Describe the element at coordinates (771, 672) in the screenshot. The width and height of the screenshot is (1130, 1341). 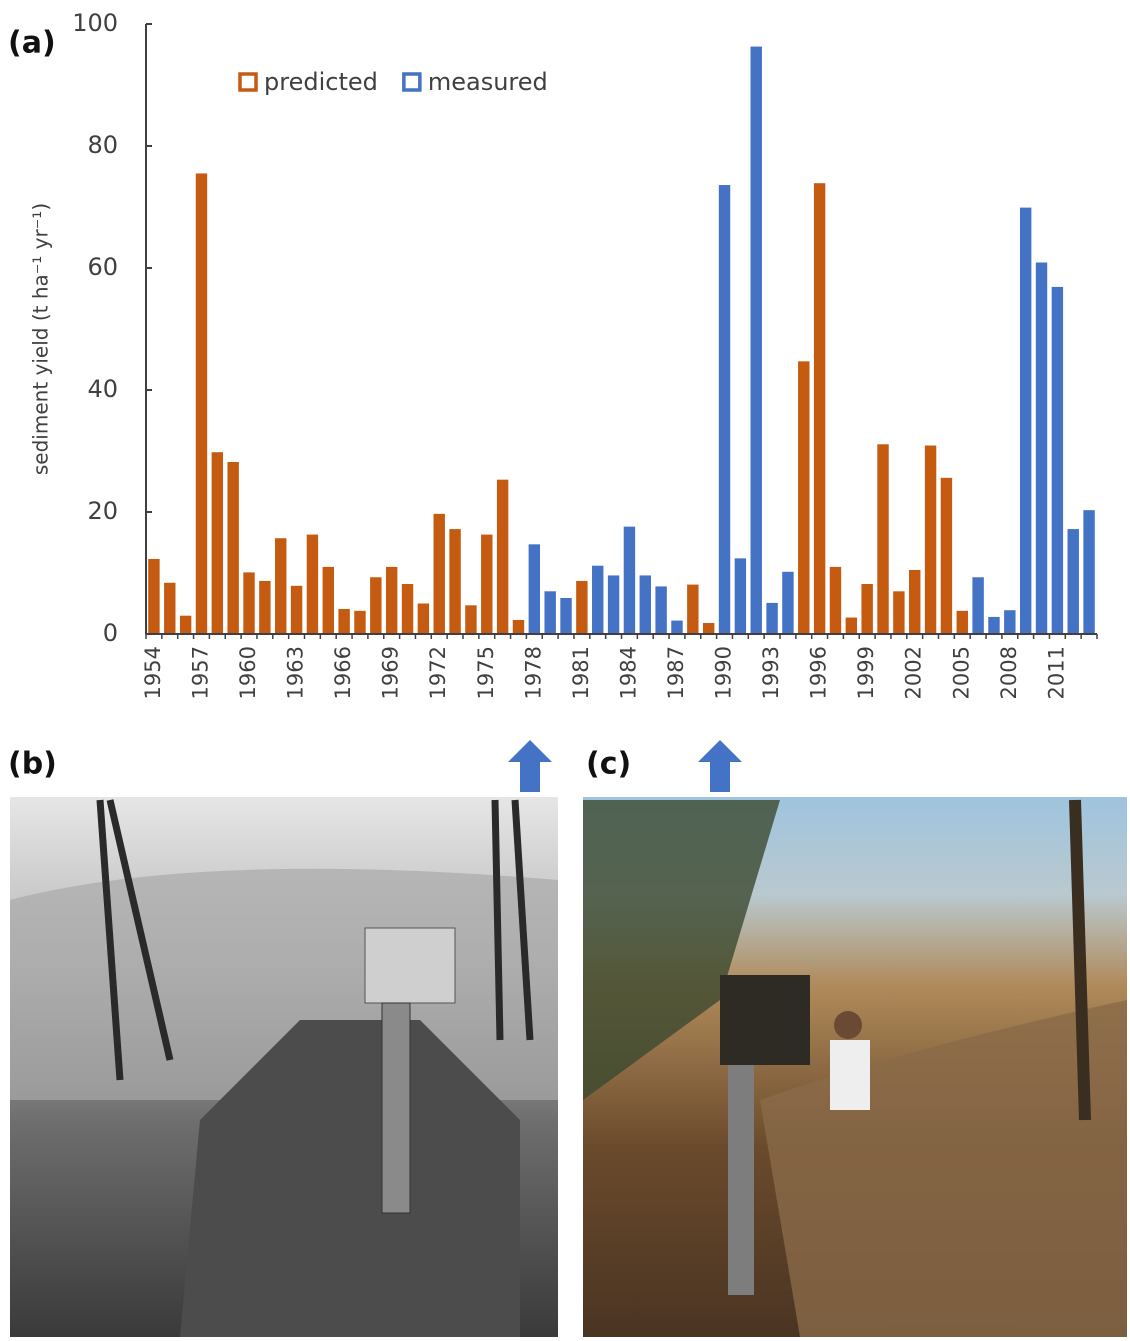
I see `x-tick-label: 1993` at that location.